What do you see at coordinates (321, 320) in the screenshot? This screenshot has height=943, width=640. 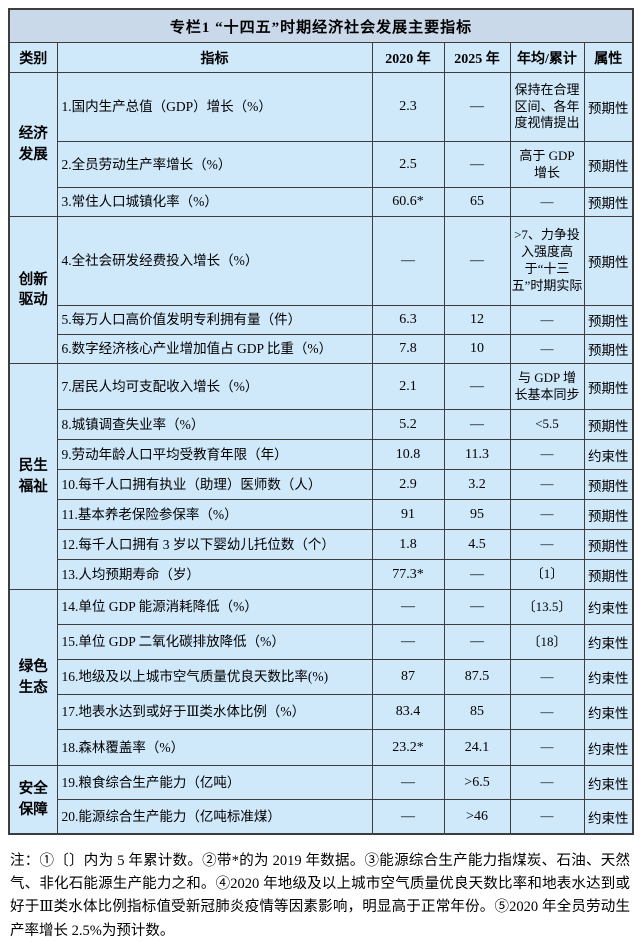 I see `table-row: 5.每万人口高价值发明专利拥有量（件） 6.3 12 — 预期性` at bounding box center [321, 320].